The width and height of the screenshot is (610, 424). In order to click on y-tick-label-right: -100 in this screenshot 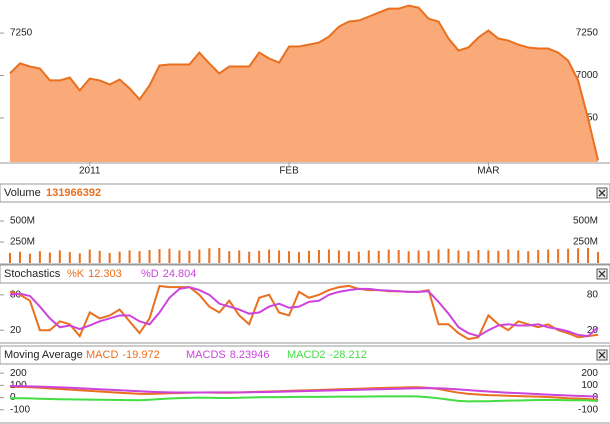, I will do `click(588, 409)`.